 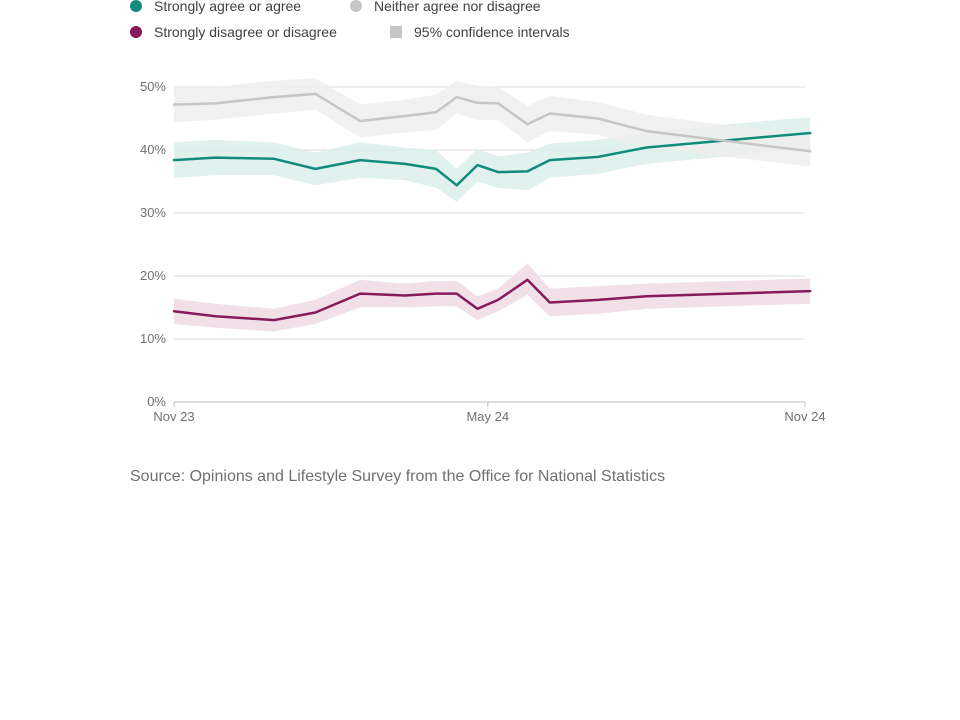 I want to click on series-line-neither, so click(x=492, y=122).